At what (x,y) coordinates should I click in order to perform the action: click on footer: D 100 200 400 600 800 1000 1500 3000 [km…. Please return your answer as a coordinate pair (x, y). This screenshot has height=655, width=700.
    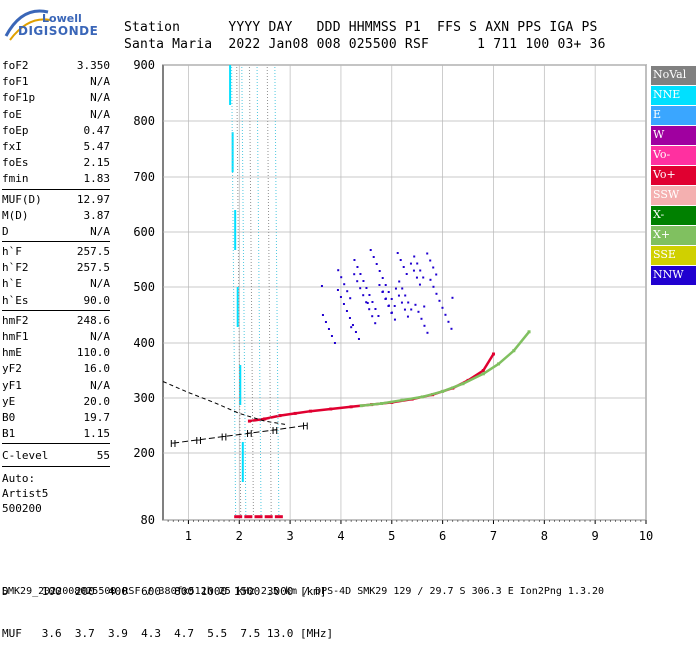
    Looking at the image, I should click on (167, 606).